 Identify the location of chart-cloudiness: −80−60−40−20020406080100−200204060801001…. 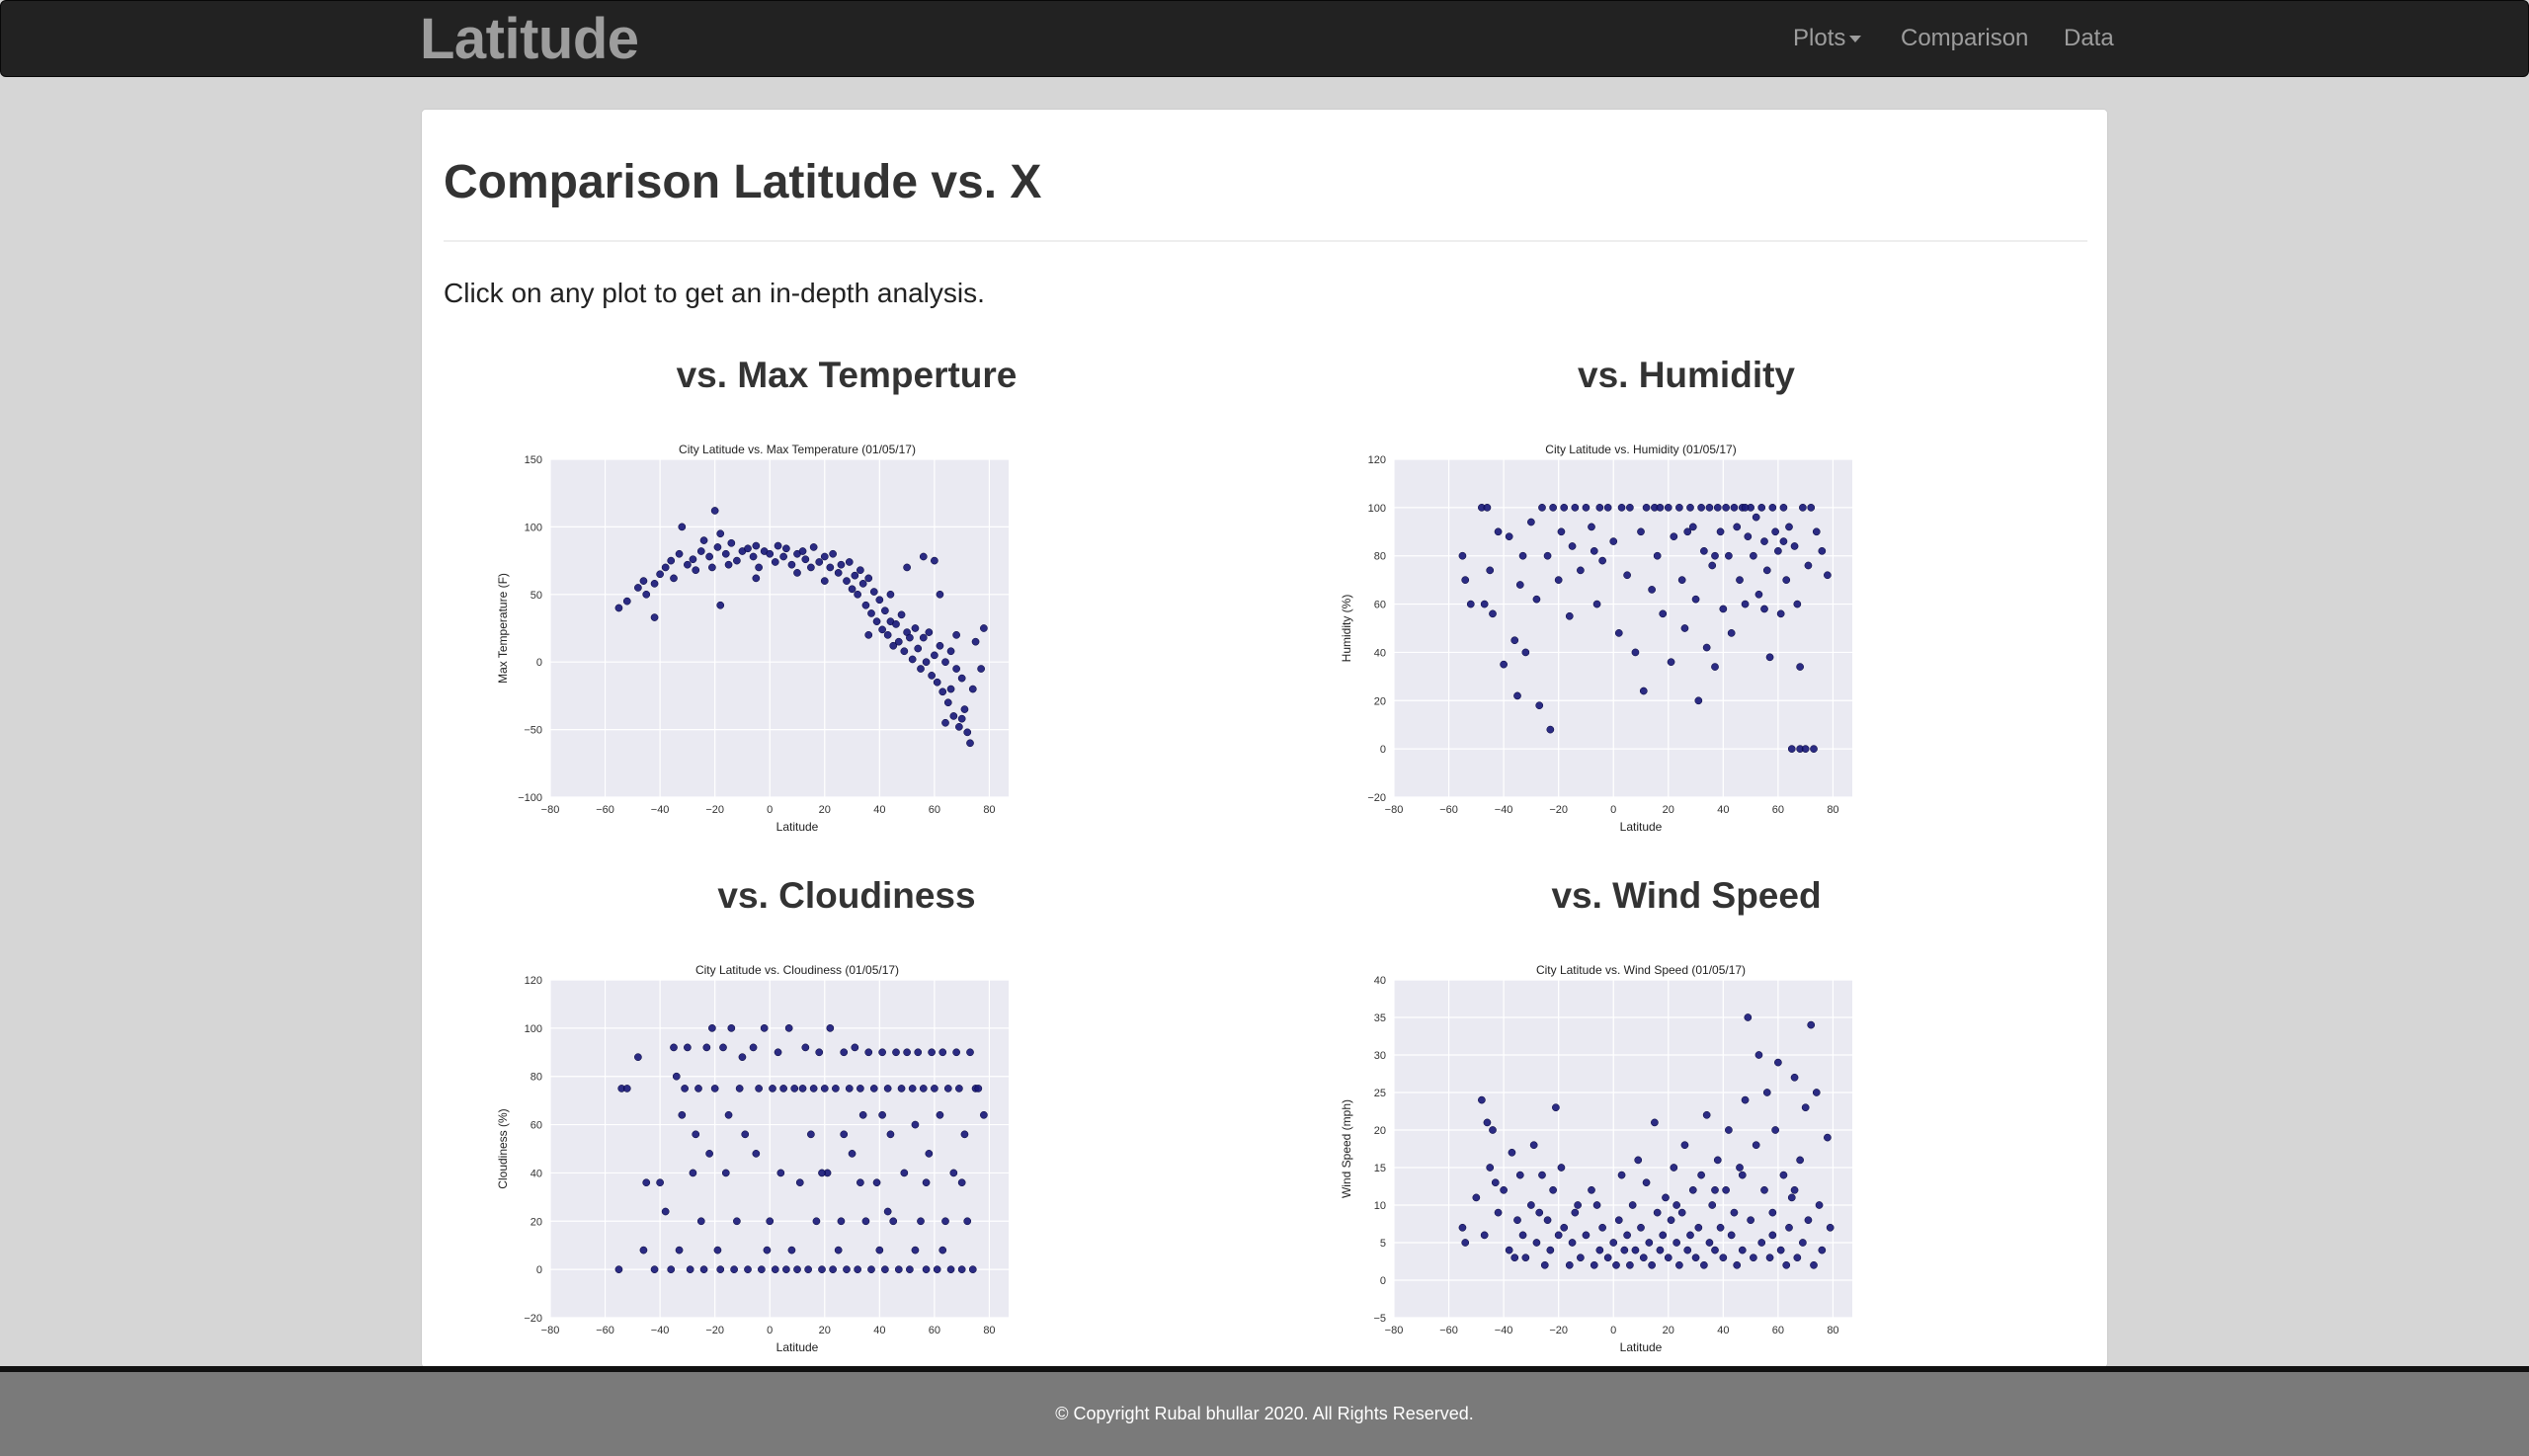
(732, 1151).